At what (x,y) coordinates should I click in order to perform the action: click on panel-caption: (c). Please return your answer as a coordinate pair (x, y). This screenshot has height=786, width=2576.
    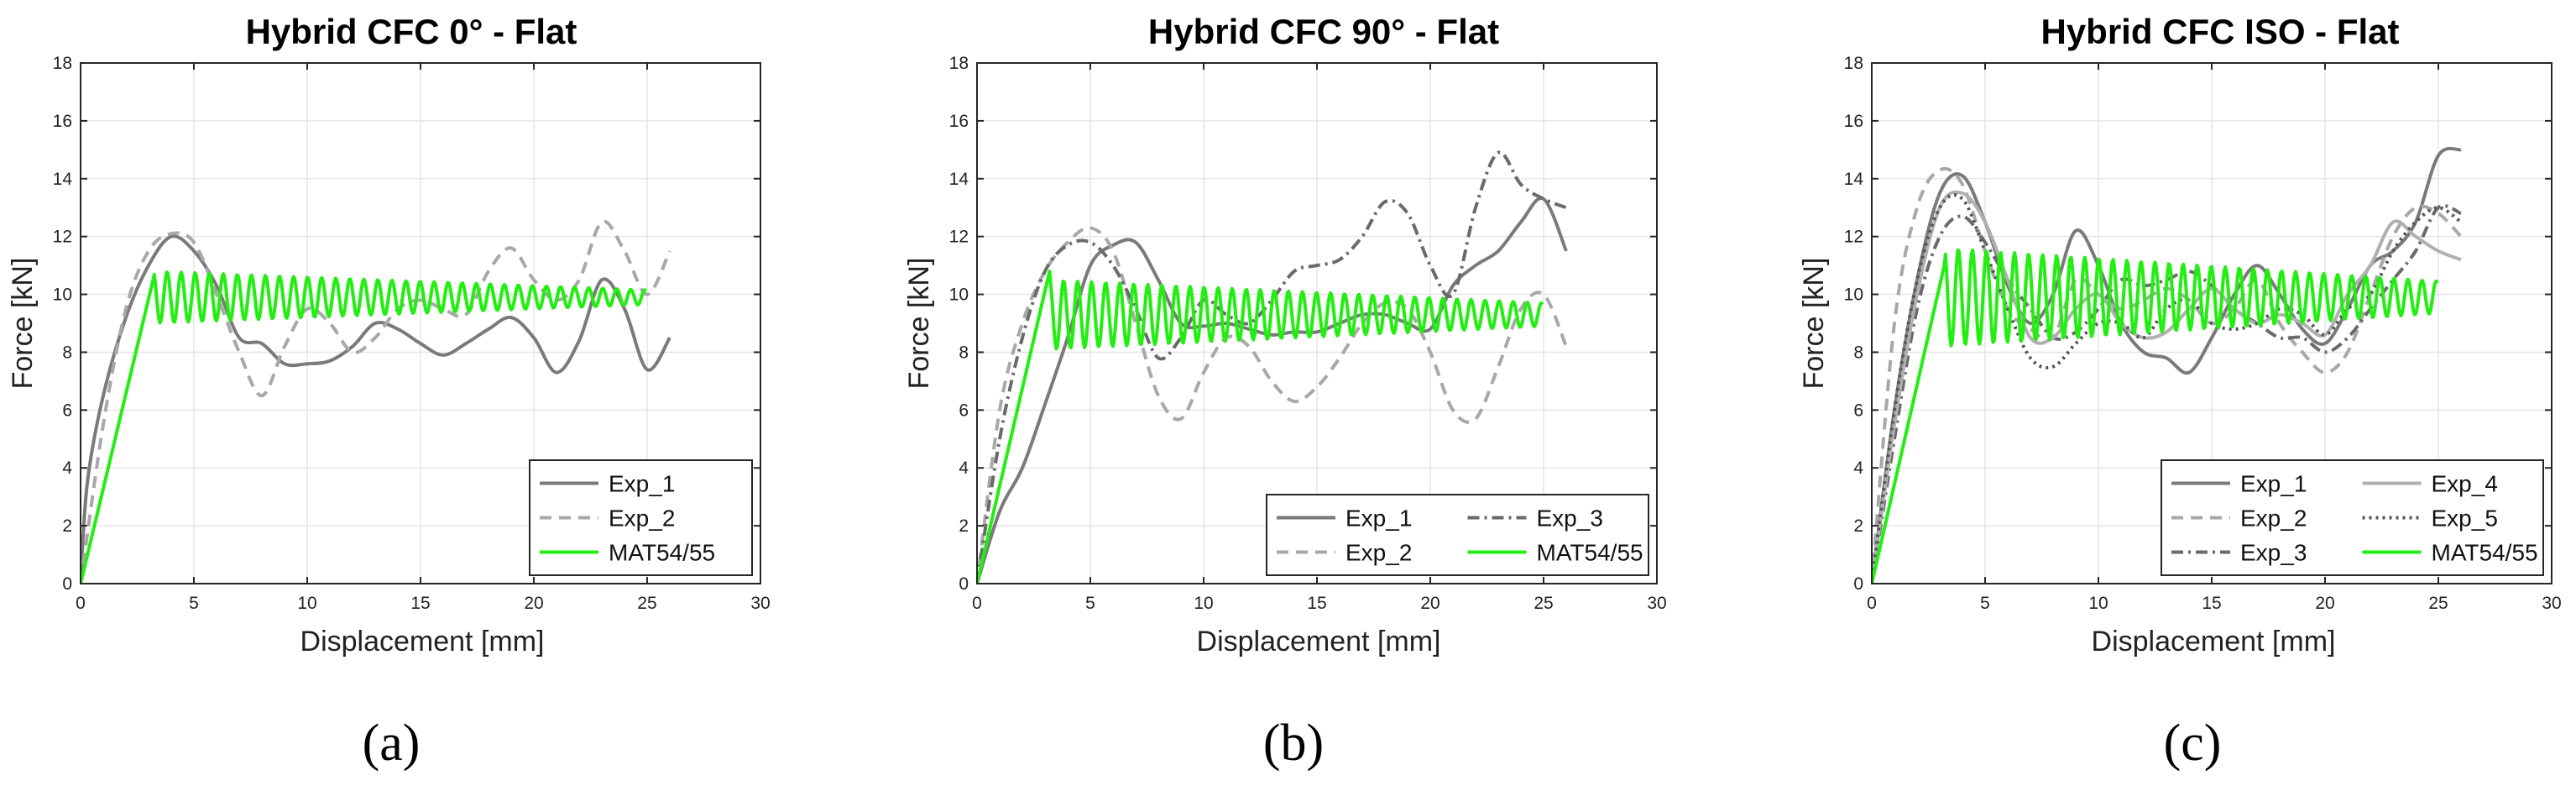
    Looking at the image, I should click on (2193, 743).